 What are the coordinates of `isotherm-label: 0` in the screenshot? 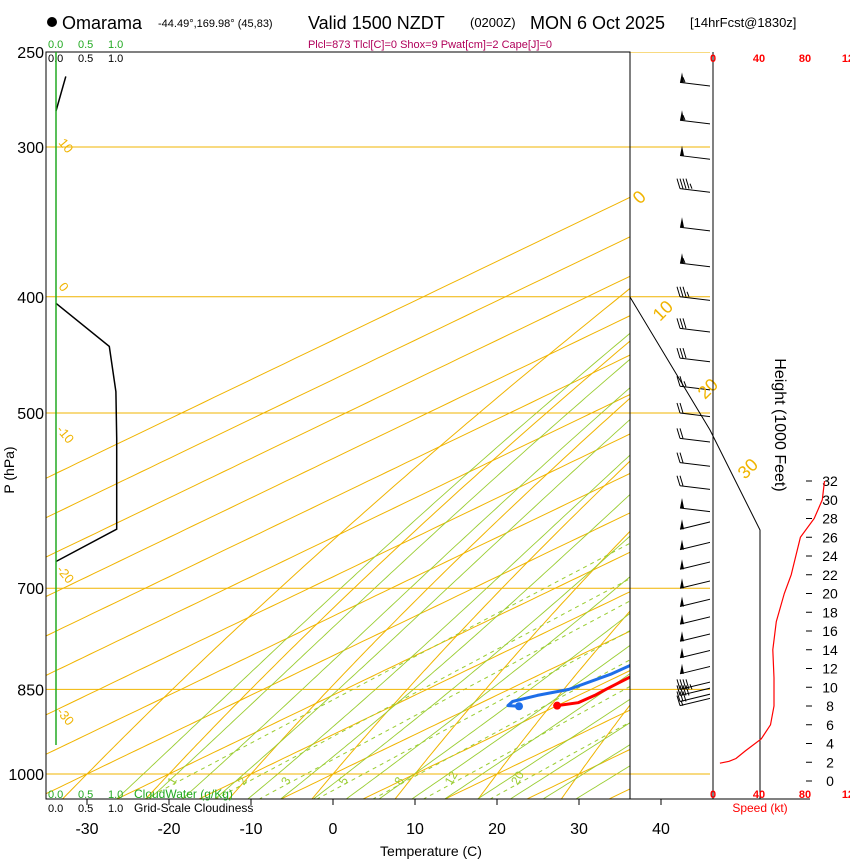 It's located at (639, 197).